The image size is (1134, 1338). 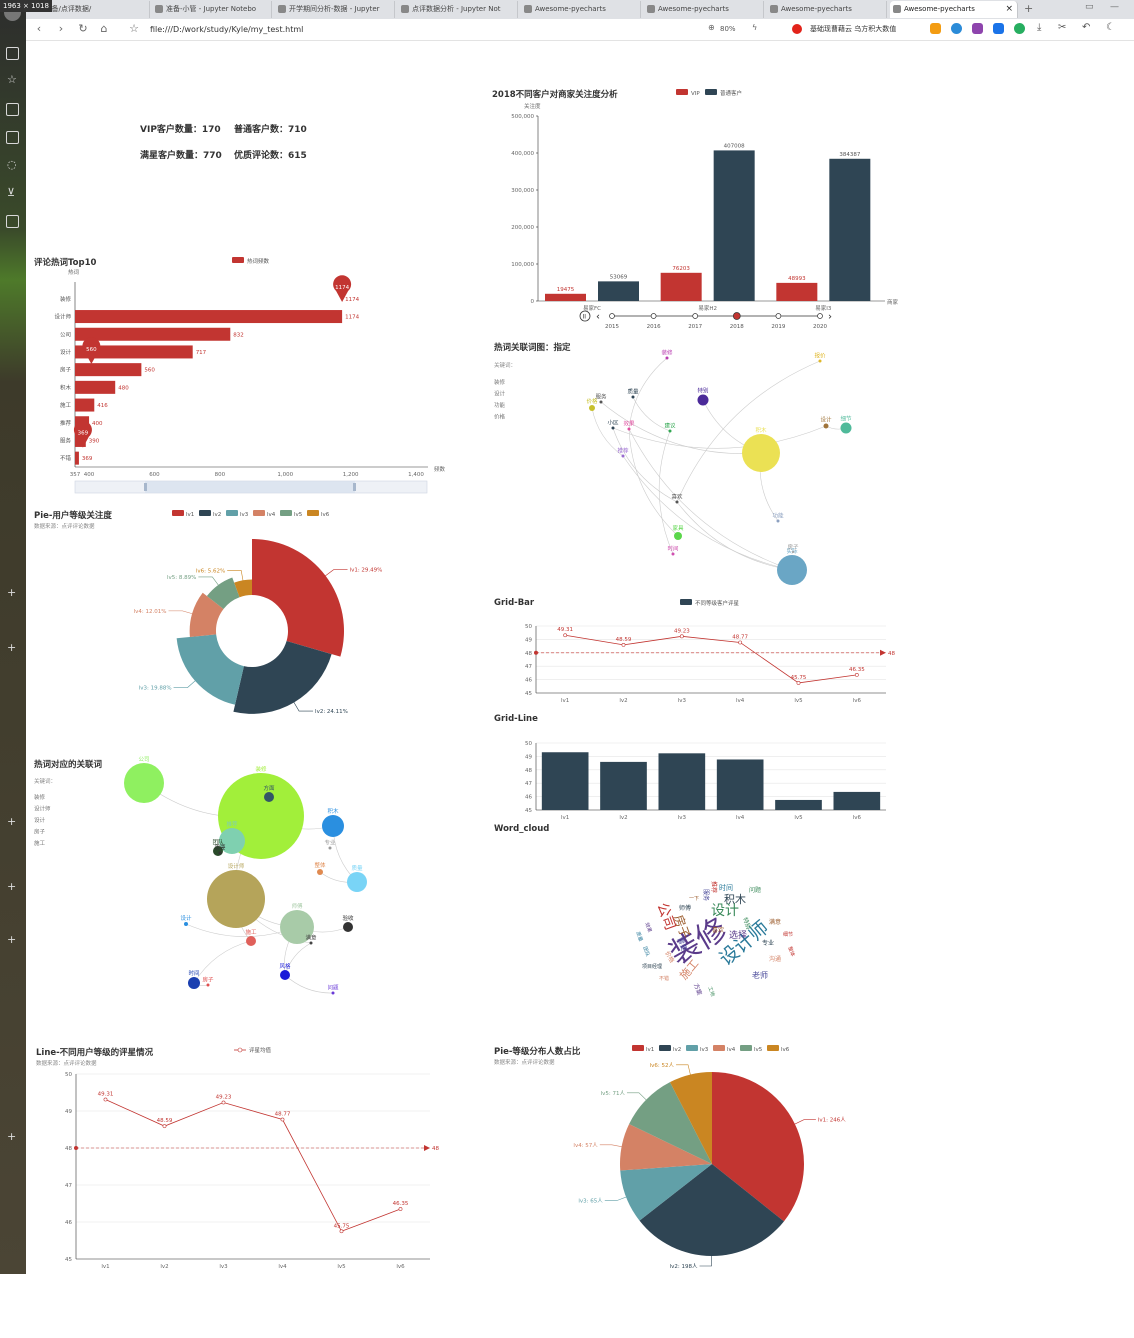 What do you see at coordinates (220, 475) in the screenshot?
I see `x-tick-label: 800` at bounding box center [220, 475].